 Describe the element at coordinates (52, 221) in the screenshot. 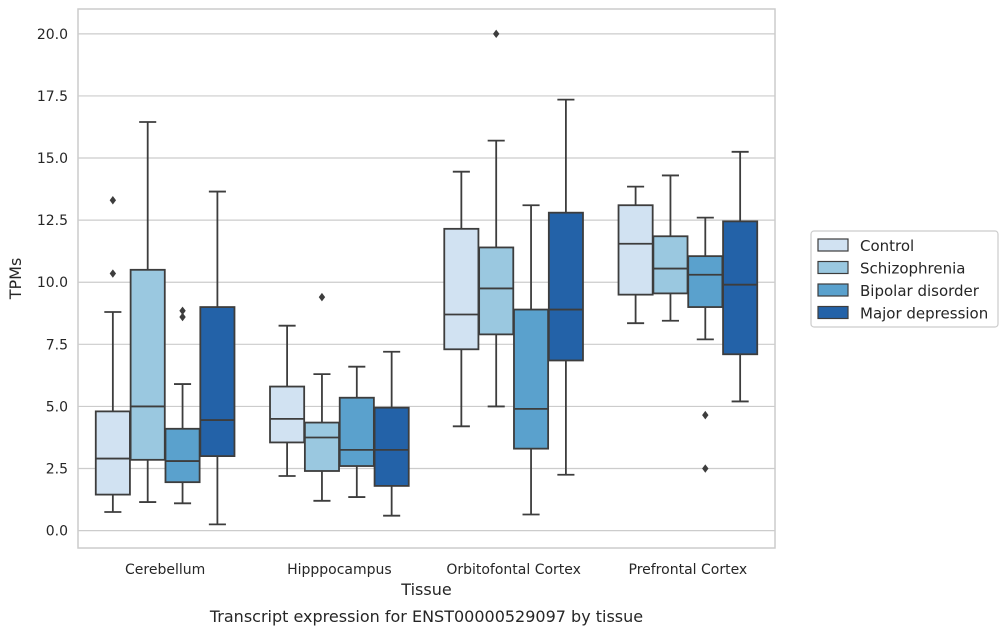

I see `y-tick-label: 12.5` at that location.